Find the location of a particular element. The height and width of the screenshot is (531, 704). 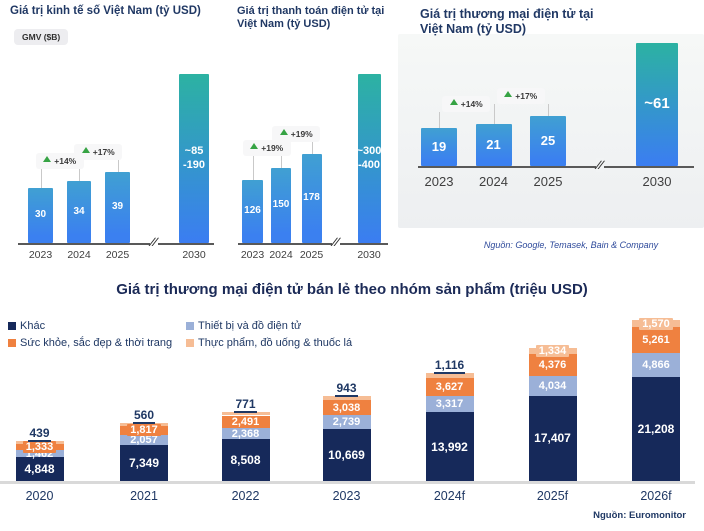

segment-value: 17,407 is located at coordinates (552, 438).